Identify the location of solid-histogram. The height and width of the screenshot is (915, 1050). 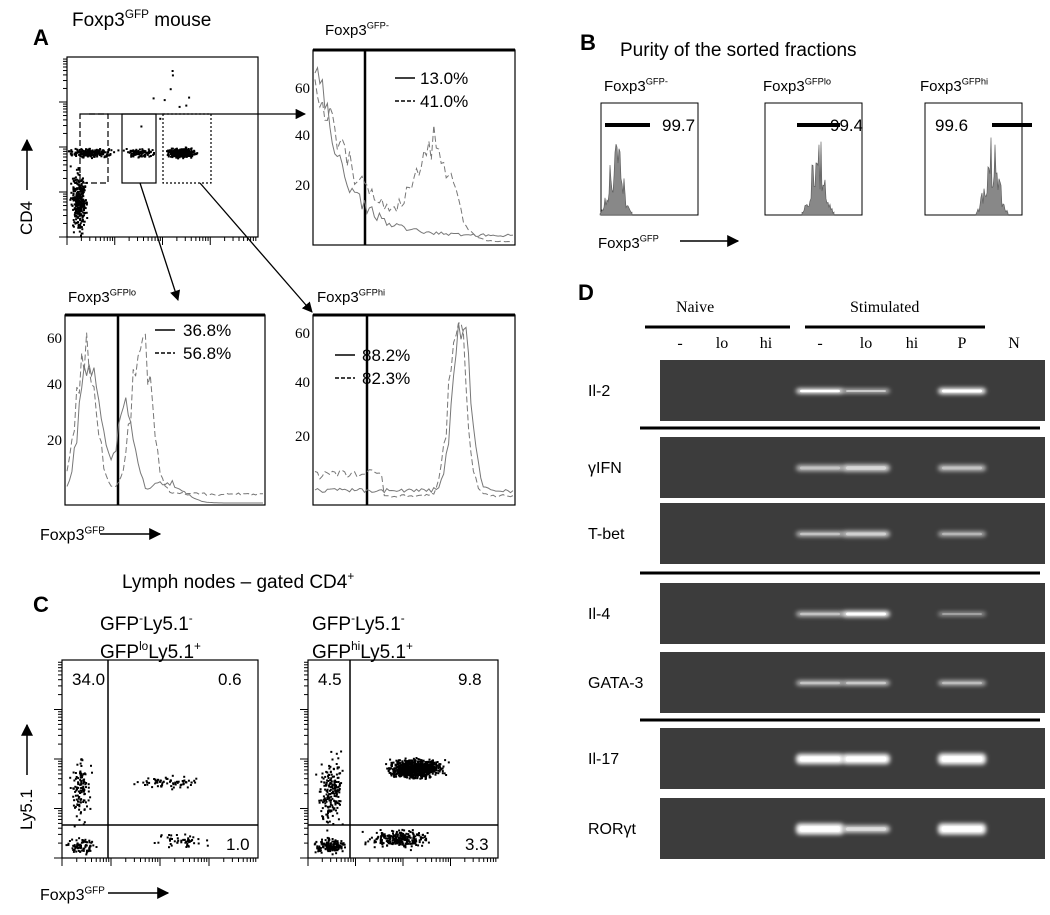
(414, 152).